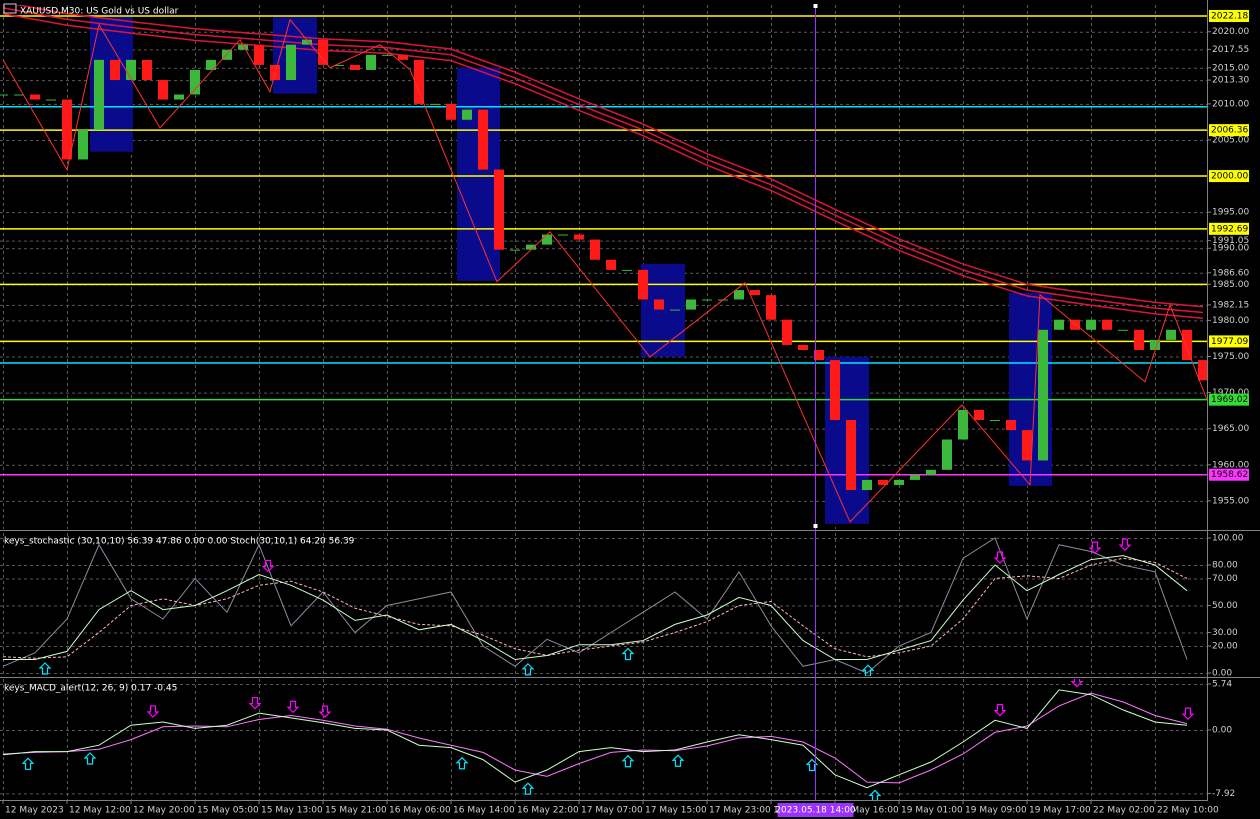 The image size is (1260, 819). What do you see at coordinates (932, 811) in the screenshot?
I see `x-tick-label: 19 May 01:00` at bounding box center [932, 811].